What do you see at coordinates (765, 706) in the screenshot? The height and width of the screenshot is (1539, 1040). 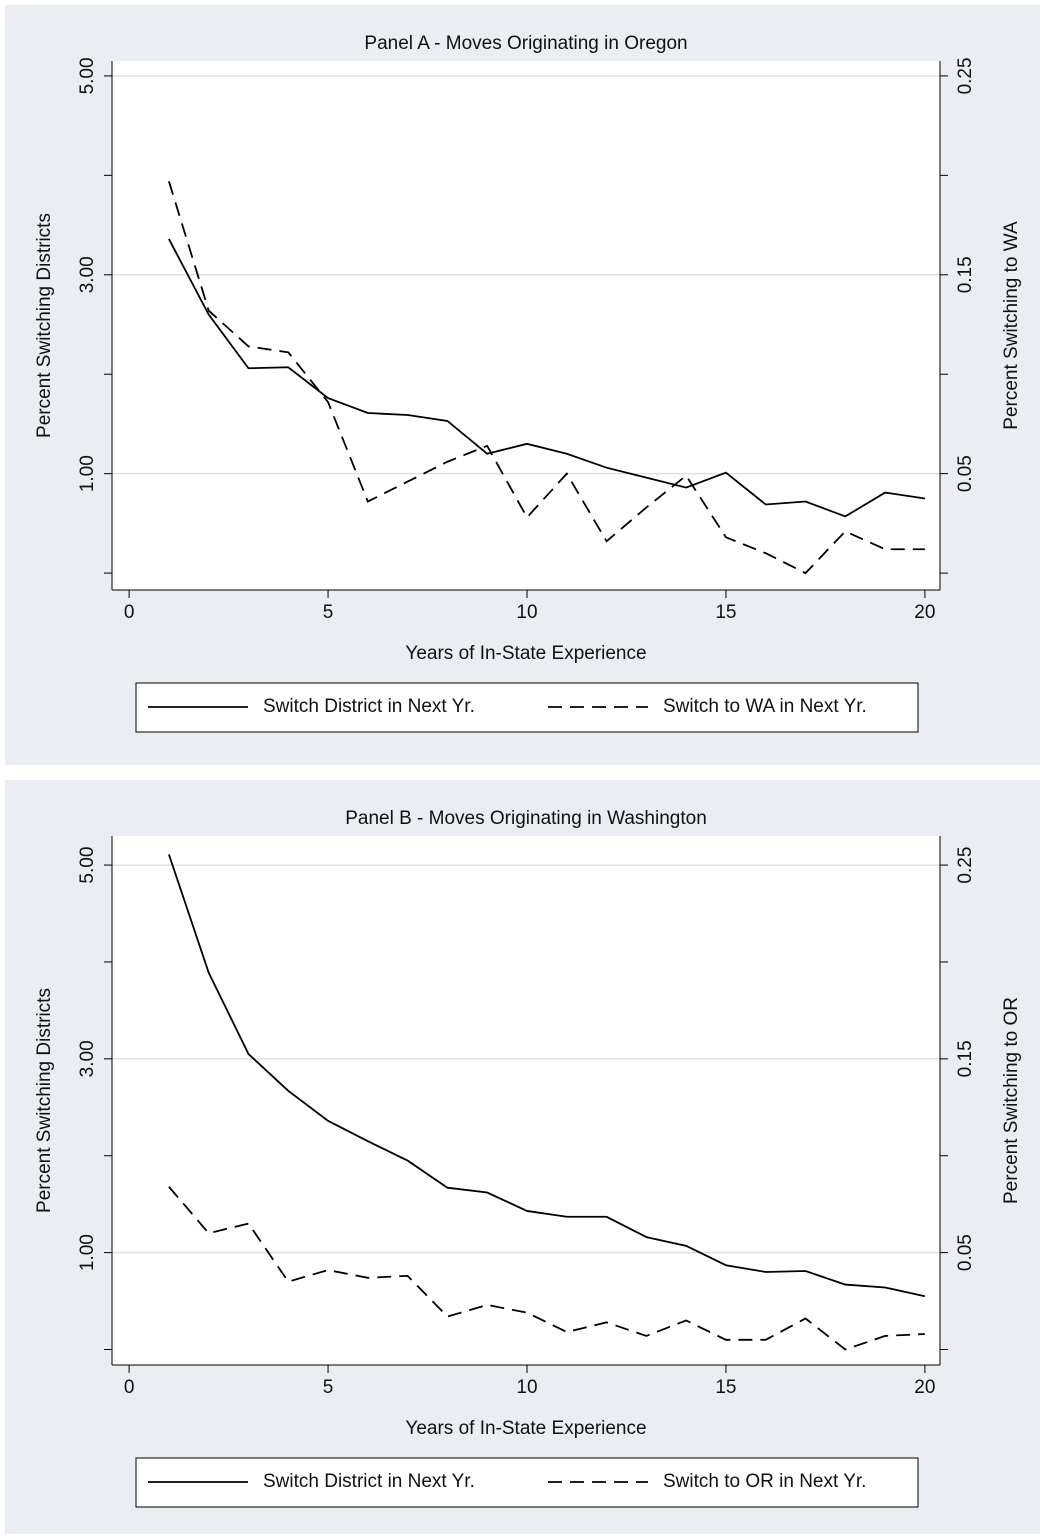 I see `legend-label: Switch to WA in Next Yr.` at bounding box center [765, 706].